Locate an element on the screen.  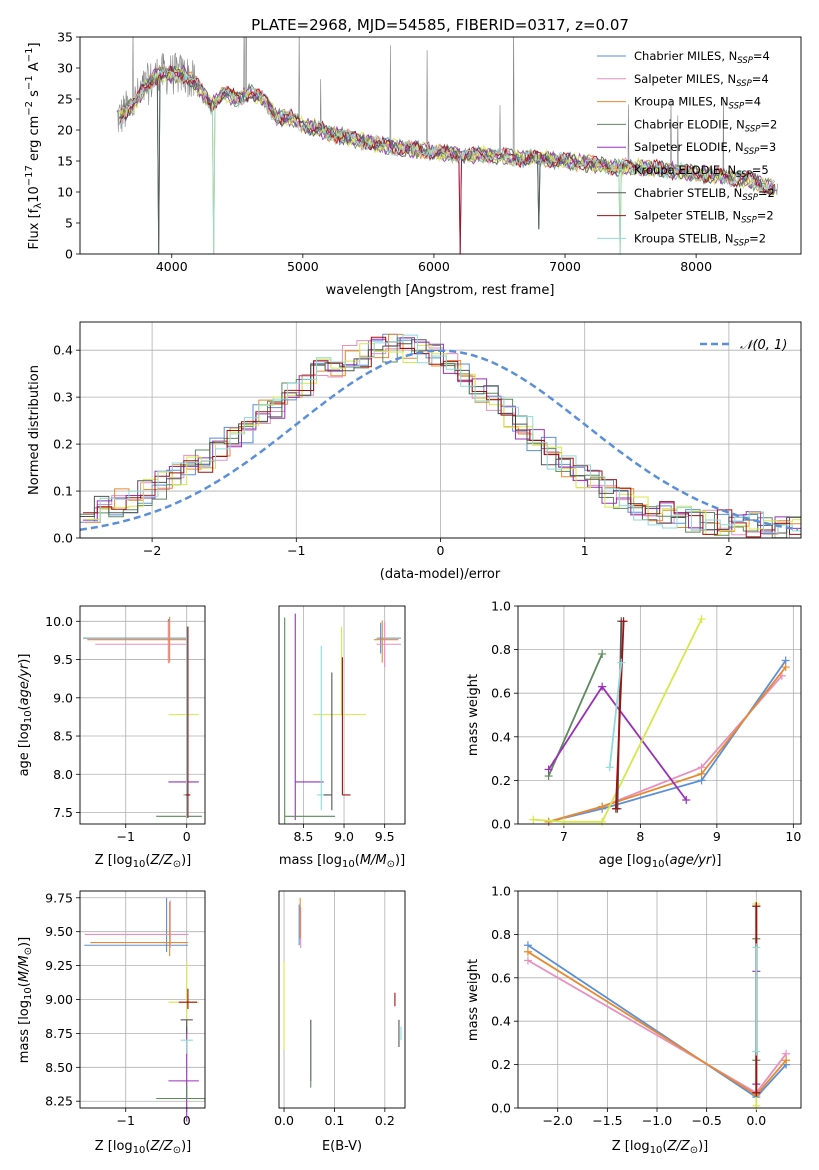
histogram-kroupa-stelib is located at coordinates (443, 434).